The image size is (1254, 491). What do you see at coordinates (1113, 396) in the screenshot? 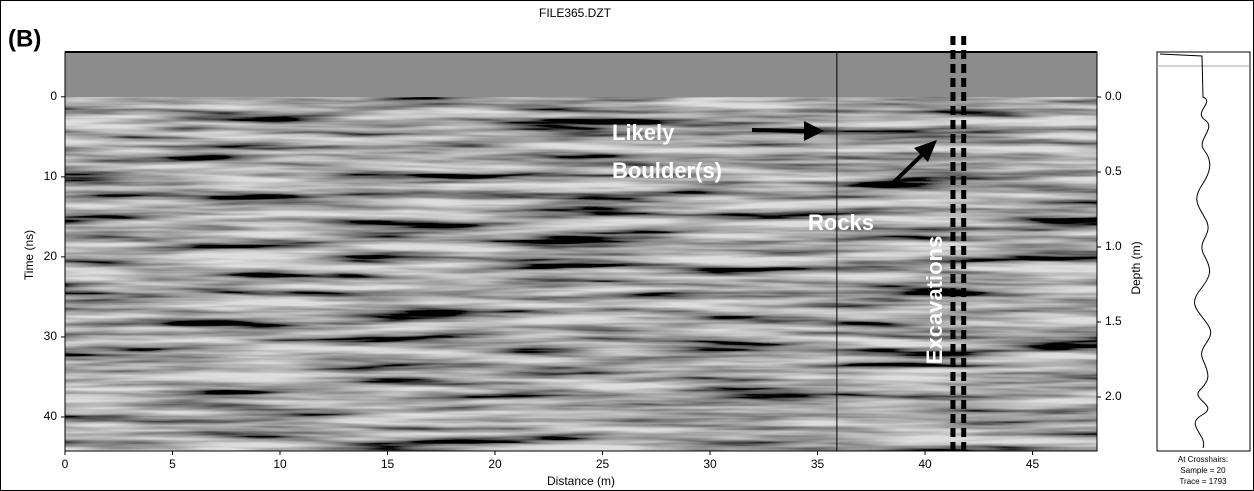
I see `y2-tick-label: 2.0` at bounding box center [1113, 396].